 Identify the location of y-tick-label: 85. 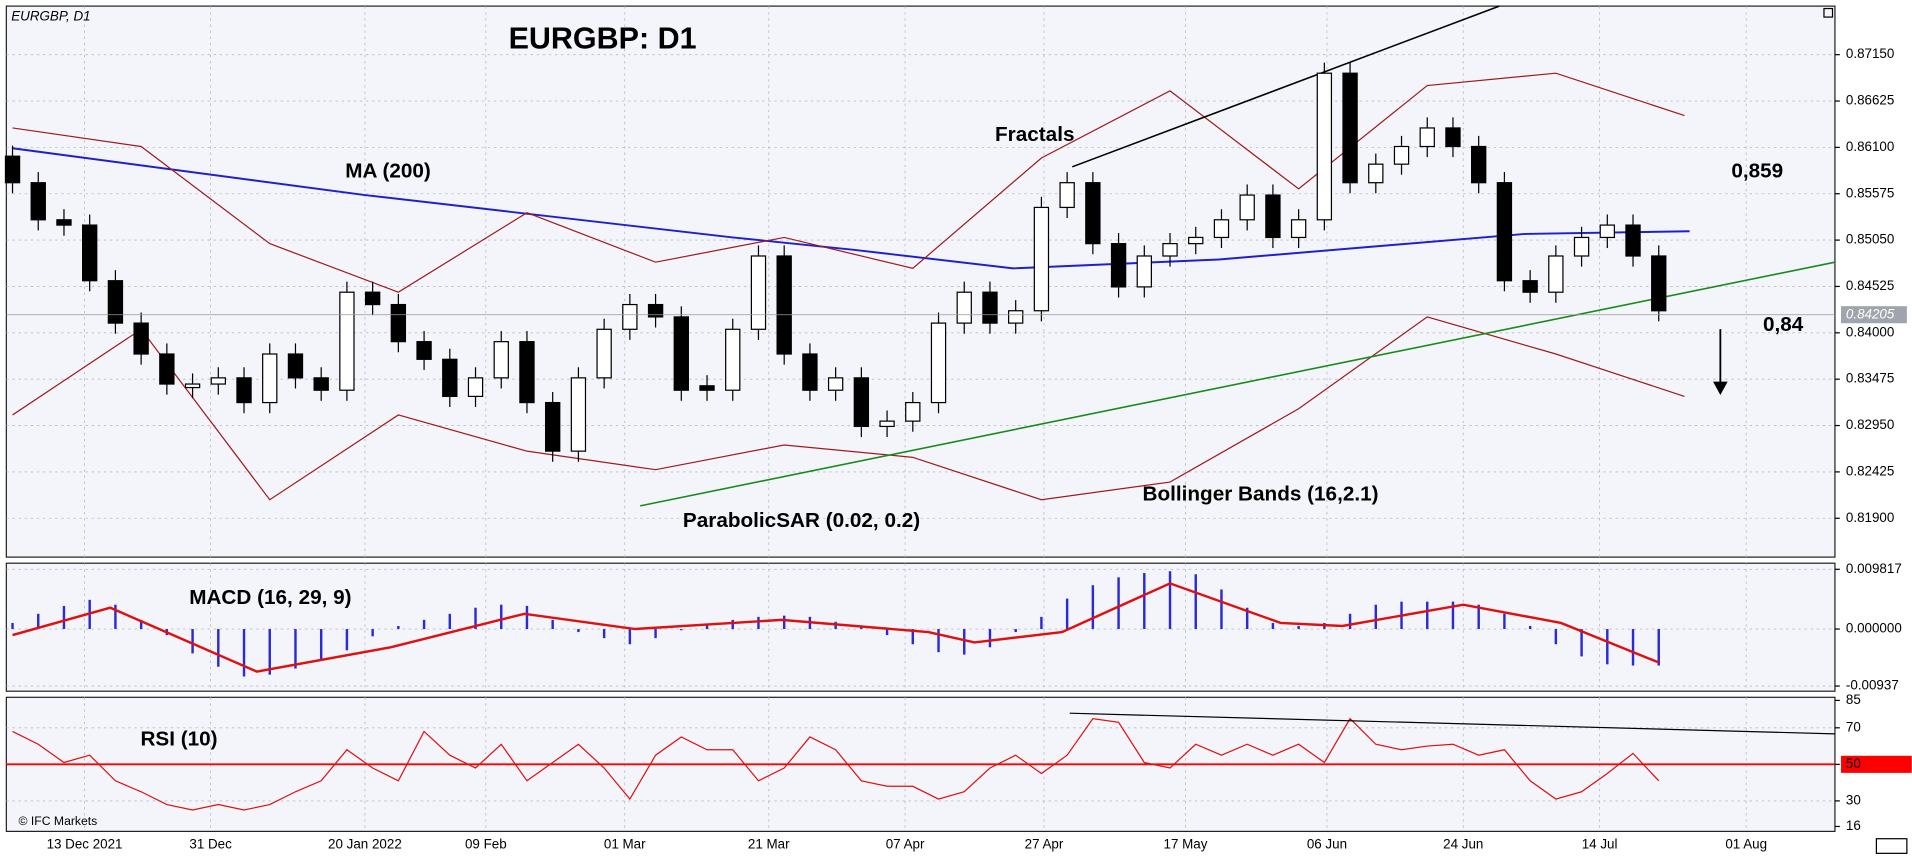
(1853, 699).